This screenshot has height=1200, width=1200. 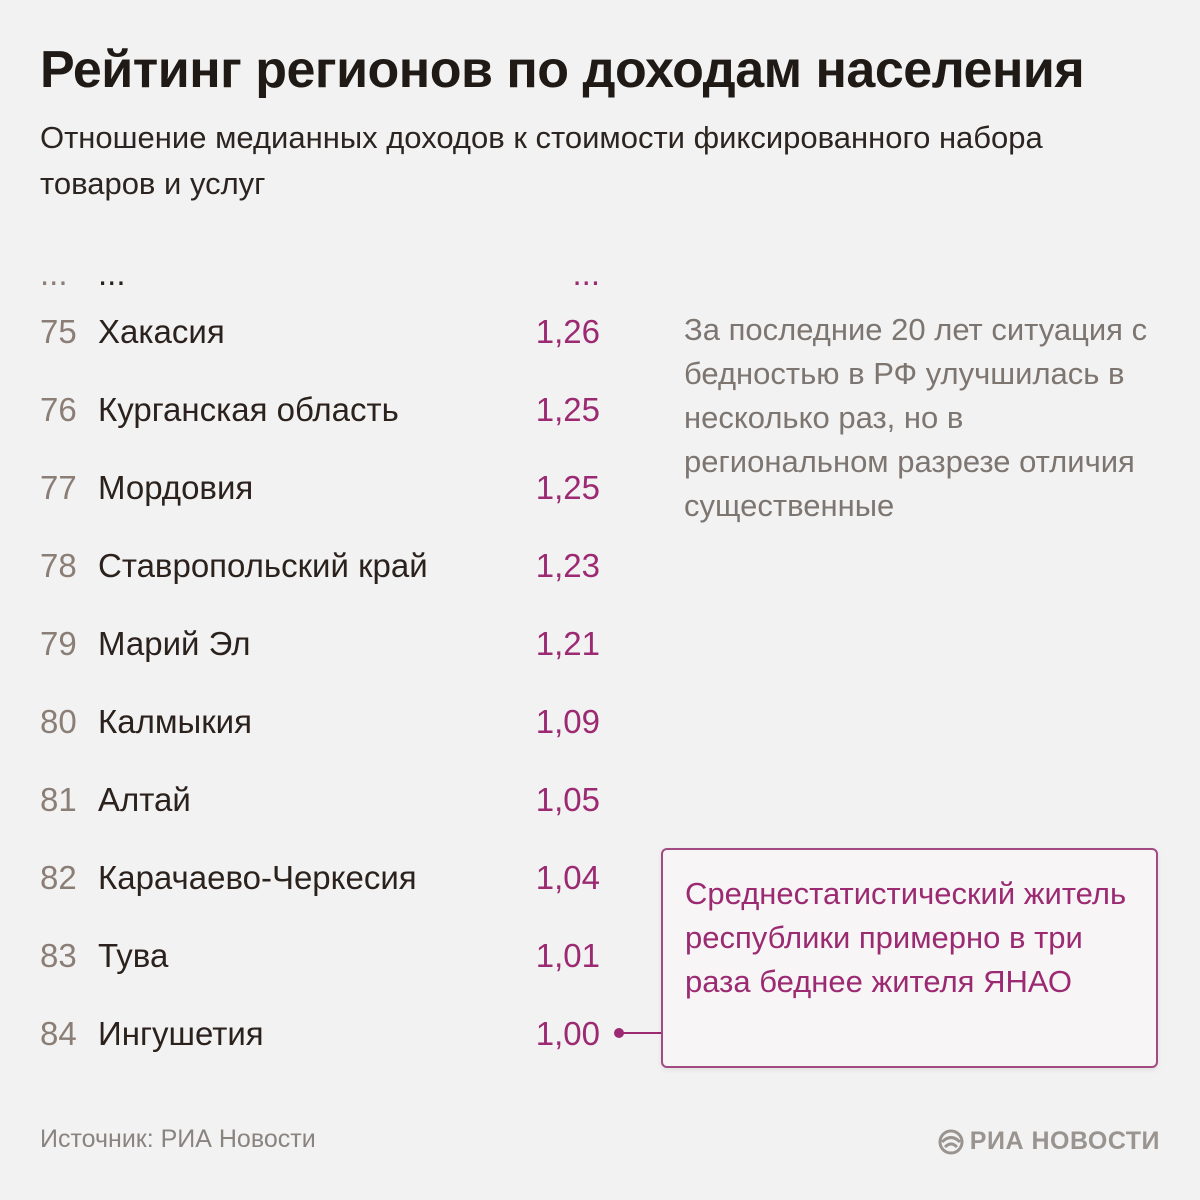 I want to click on region-name: Ставропольский край, so click(x=263, y=565).